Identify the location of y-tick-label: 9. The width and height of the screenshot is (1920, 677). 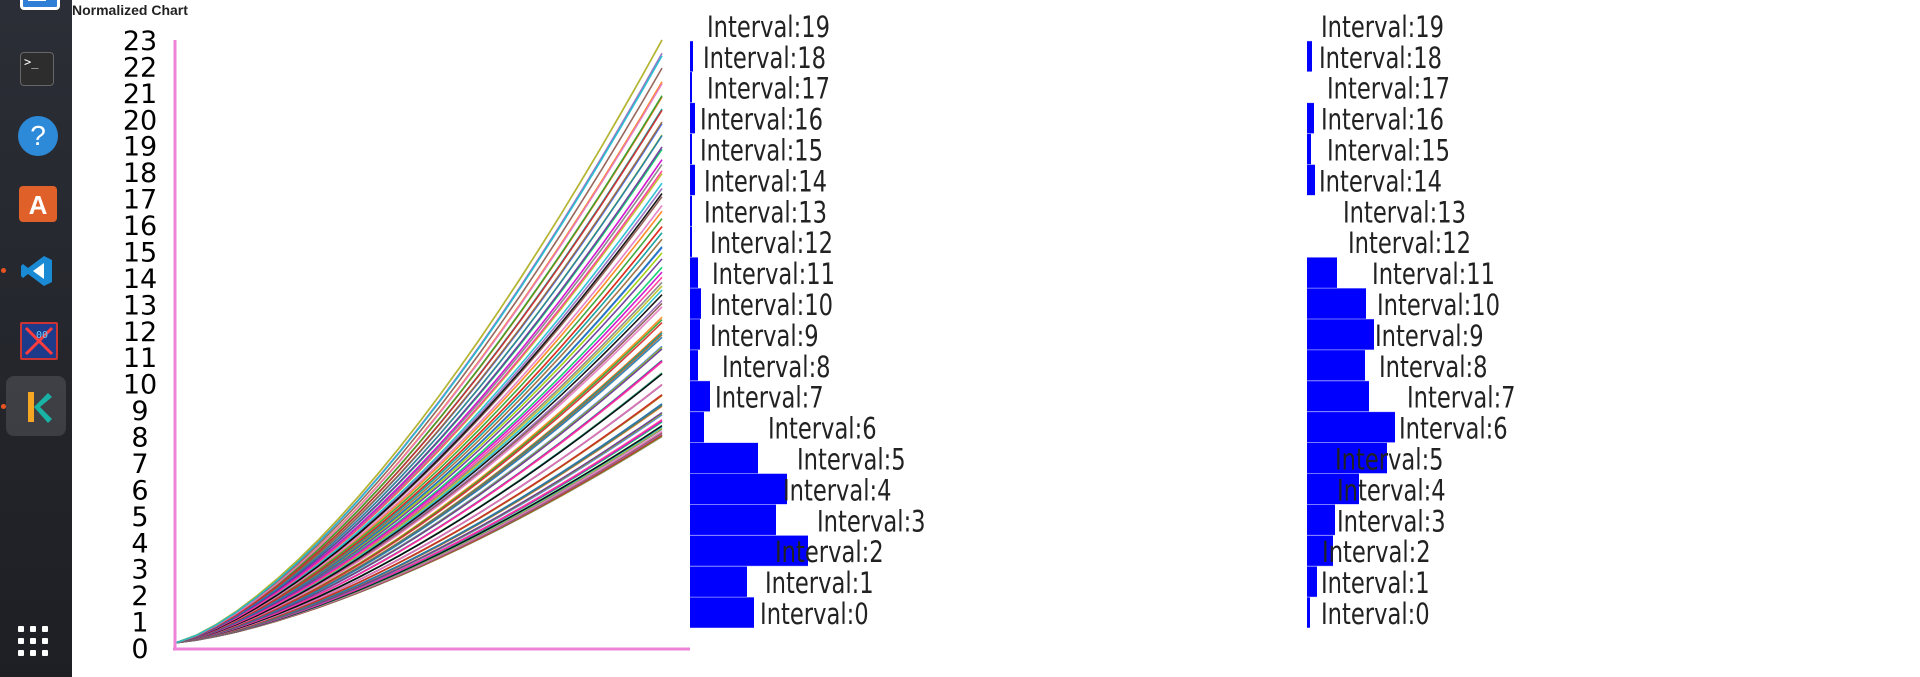
(139, 411).